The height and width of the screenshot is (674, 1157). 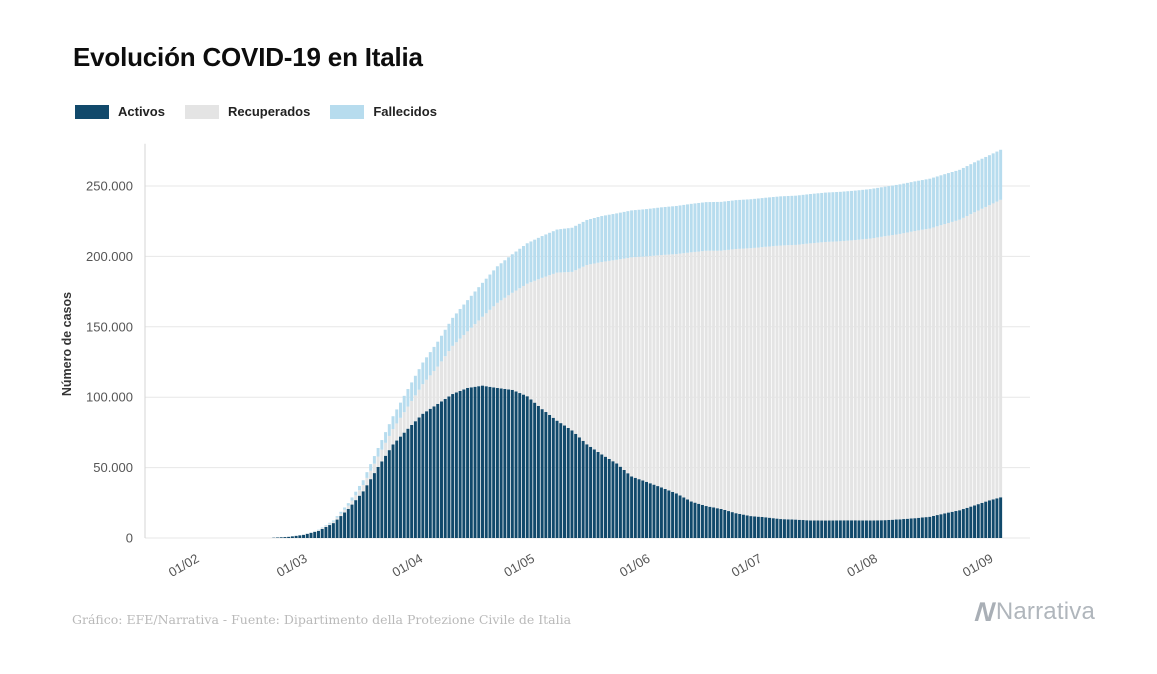 What do you see at coordinates (109, 256) in the screenshot?
I see `svg-text: 200.000` at bounding box center [109, 256].